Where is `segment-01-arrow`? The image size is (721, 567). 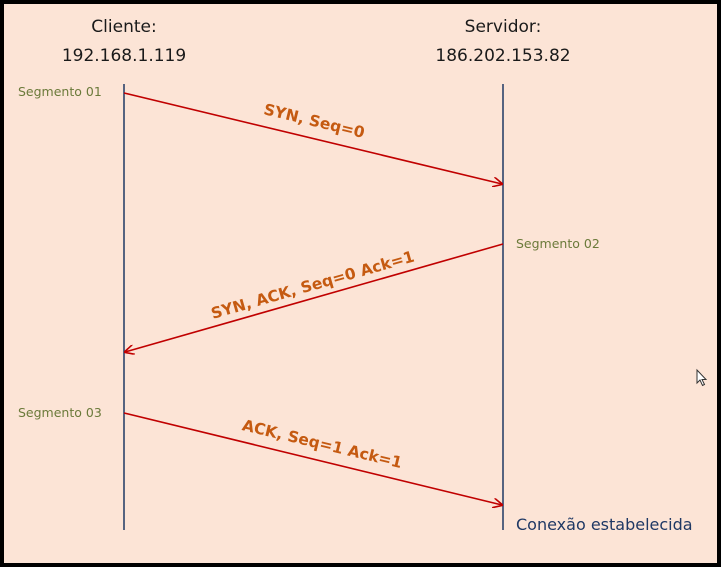 segment-01-arrow is located at coordinates (312, 138).